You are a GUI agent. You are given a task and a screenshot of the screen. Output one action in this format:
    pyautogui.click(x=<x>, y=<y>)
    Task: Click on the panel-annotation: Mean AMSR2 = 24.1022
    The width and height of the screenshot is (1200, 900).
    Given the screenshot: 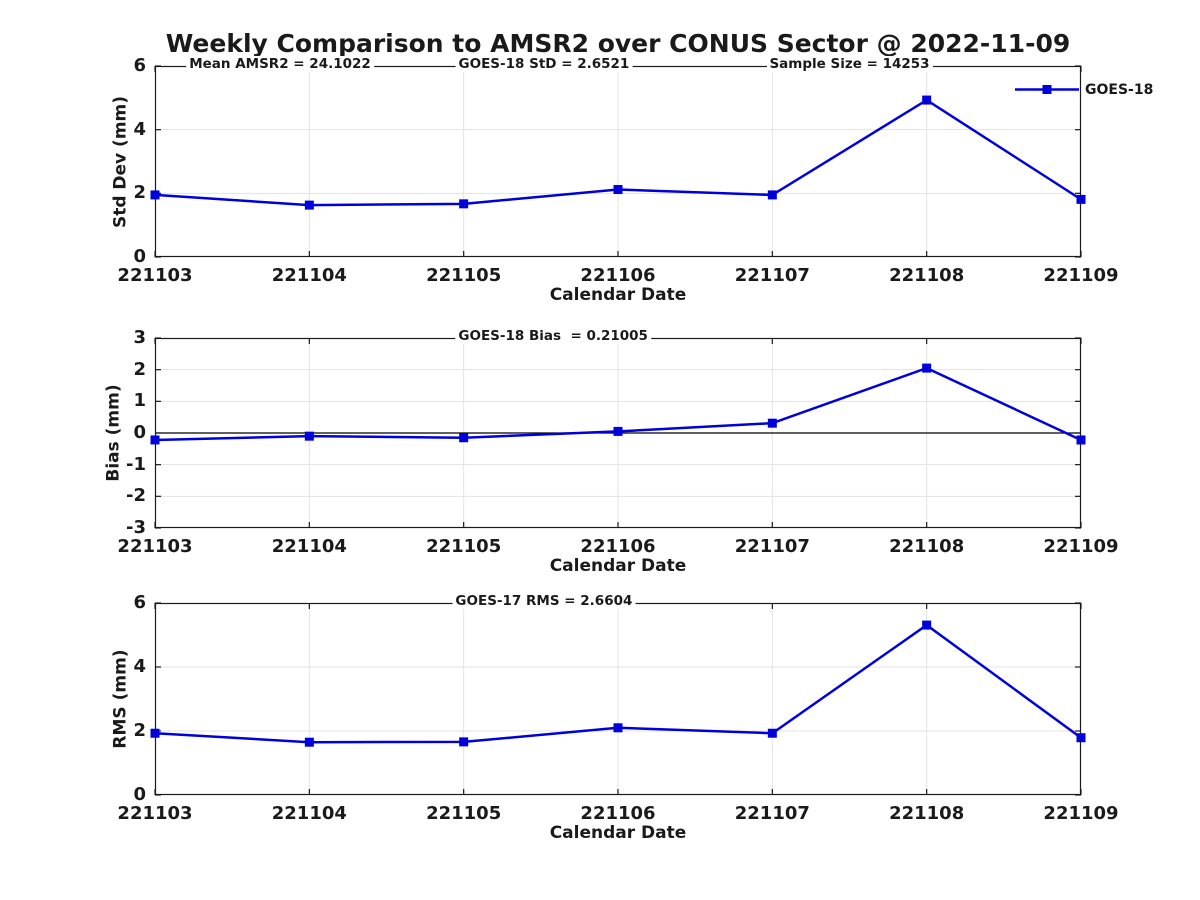 What is the action you would take?
    pyautogui.click(x=280, y=64)
    